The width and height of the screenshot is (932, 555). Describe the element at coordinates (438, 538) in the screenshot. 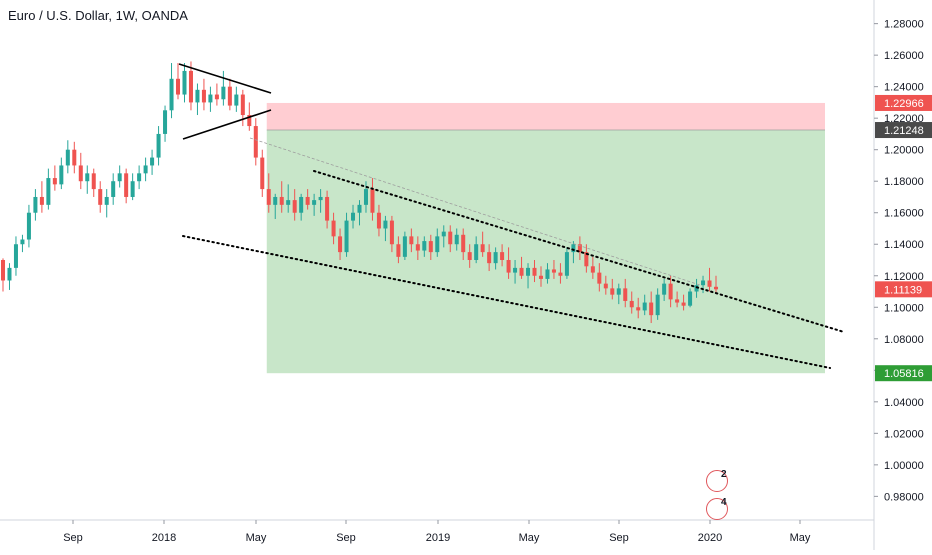

I see `time-tick-label: 2019` at that location.